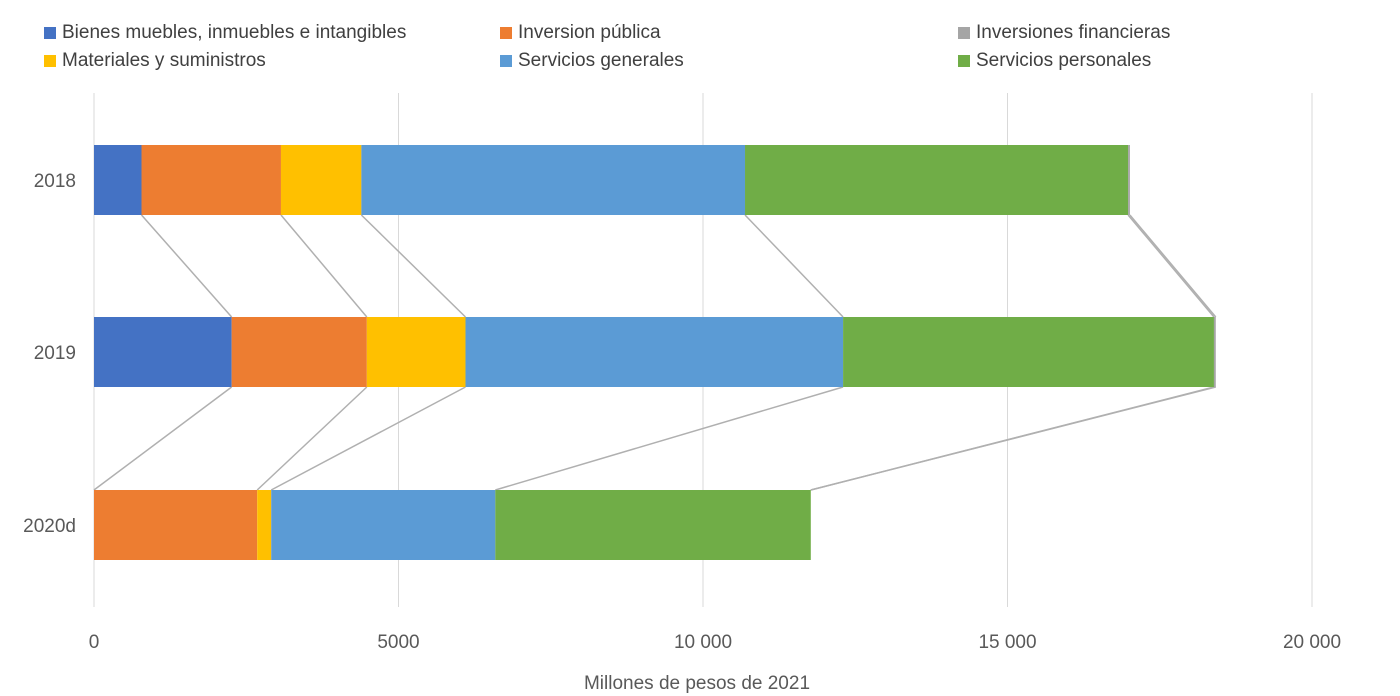  Describe the element at coordinates (164, 60) in the screenshot. I see `legend-label: Materiales y suministros` at that location.